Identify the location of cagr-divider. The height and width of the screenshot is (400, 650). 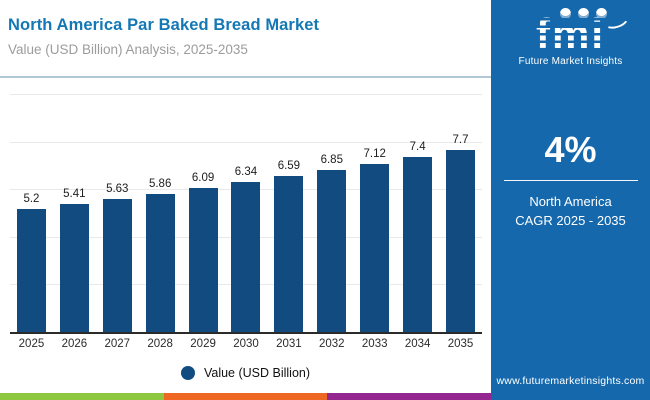
(570, 180).